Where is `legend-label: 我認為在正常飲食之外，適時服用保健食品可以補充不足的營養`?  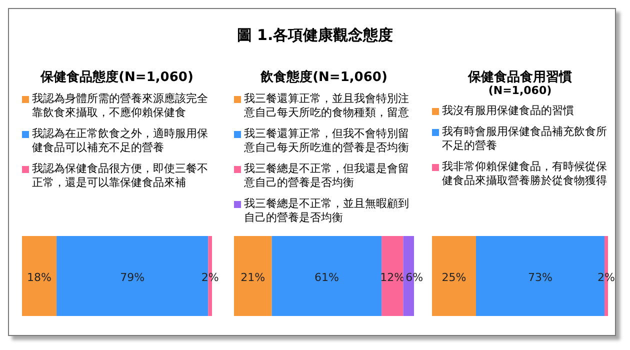
legend-label: 我認為在正常飲食之外，適時服用保健食品可以補充不足的營養 is located at coordinates (120, 141).